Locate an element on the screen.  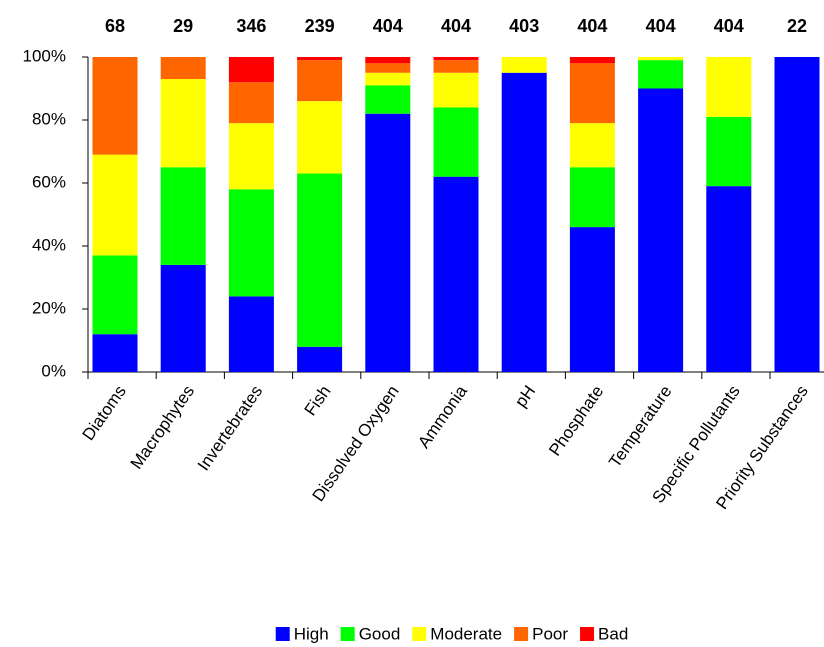
y-tick-label: 20% is located at coordinates (49, 307).